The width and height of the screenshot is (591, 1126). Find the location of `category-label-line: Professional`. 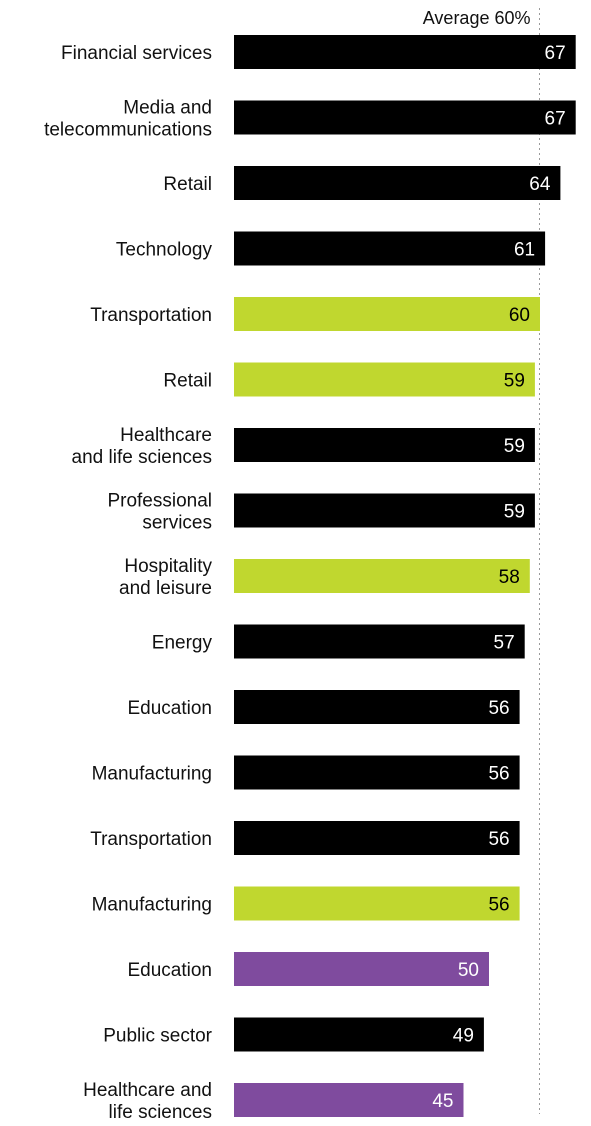

category-label-line: Professional is located at coordinates (159, 501).